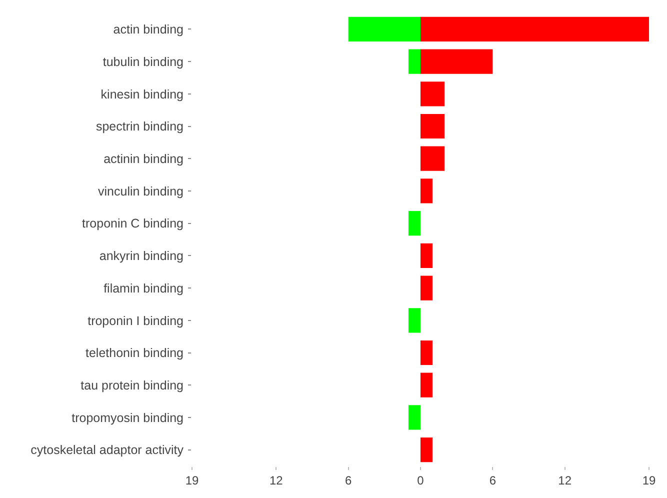 Image resolution: width=667 pixels, height=498 pixels. What do you see at coordinates (141, 256) in the screenshot?
I see `y-tick-label: ankyrin binding` at bounding box center [141, 256].